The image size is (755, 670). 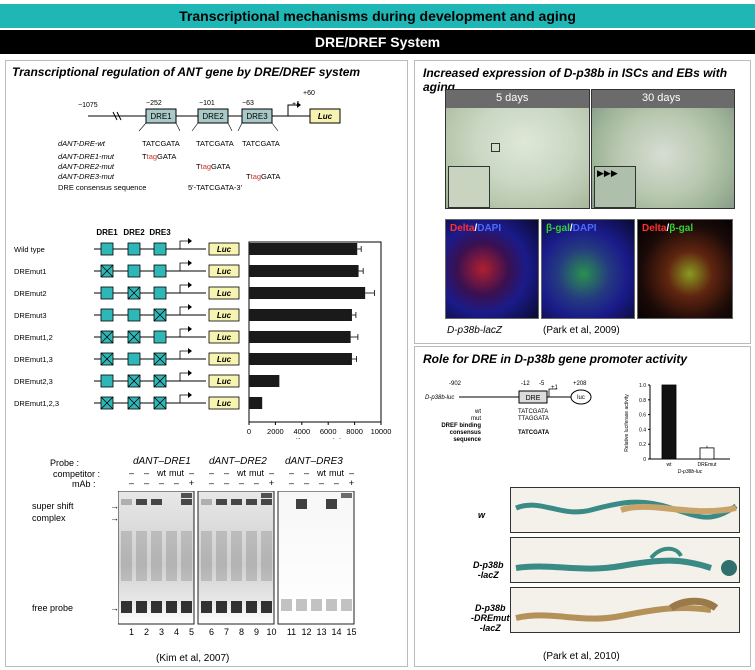 What do you see at coordinates (654, 228) in the screenshot?
I see `stain-delta-2: Delta` at bounding box center [654, 228].